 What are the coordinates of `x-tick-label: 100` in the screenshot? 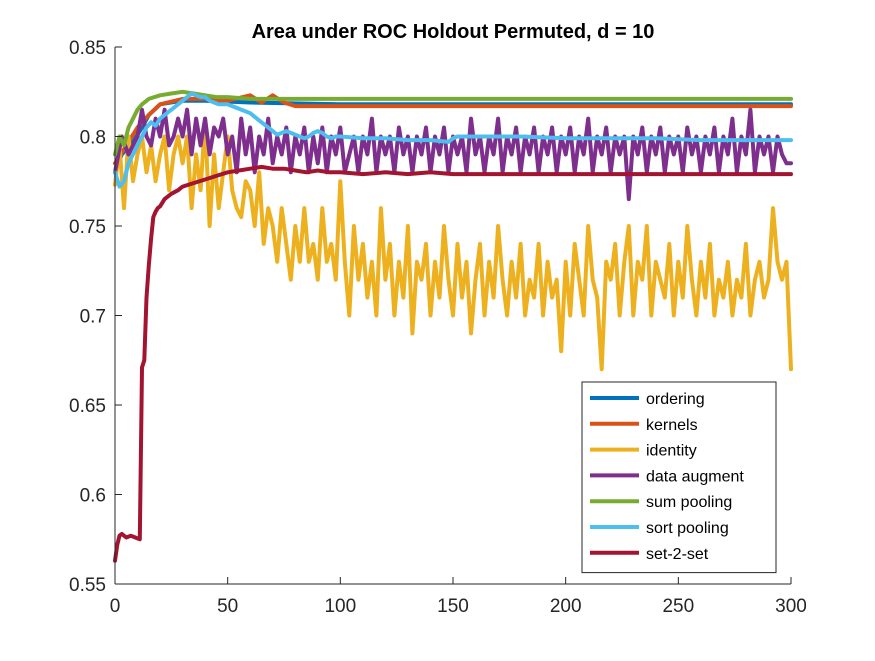 It's located at (340, 606).